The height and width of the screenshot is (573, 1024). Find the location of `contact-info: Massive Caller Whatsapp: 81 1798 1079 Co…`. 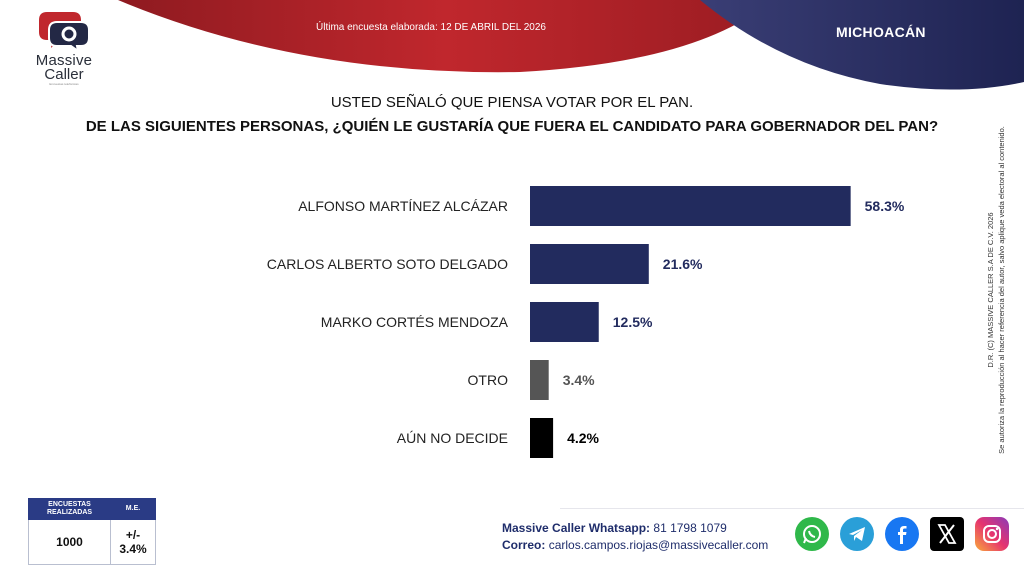

contact-info: Massive Caller Whatsapp: 81 1798 1079 Co… is located at coordinates (635, 537).